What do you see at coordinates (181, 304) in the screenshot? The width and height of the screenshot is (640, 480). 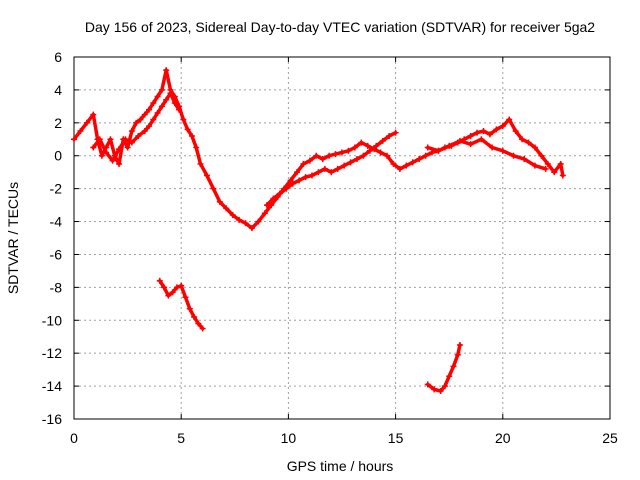 I see `series-segment-a` at bounding box center [181, 304].